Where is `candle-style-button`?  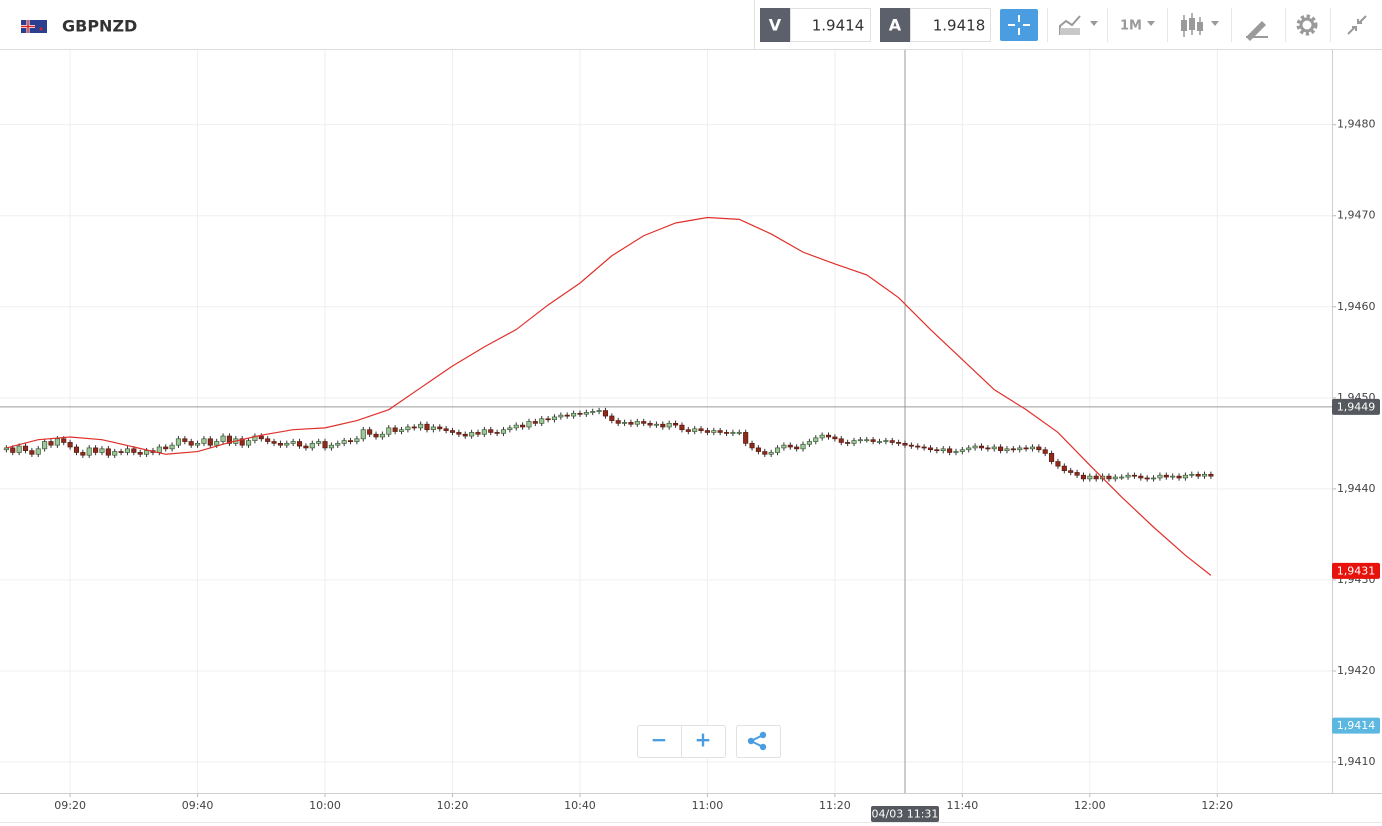
candle-style-button is located at coordinates (1200, 25).